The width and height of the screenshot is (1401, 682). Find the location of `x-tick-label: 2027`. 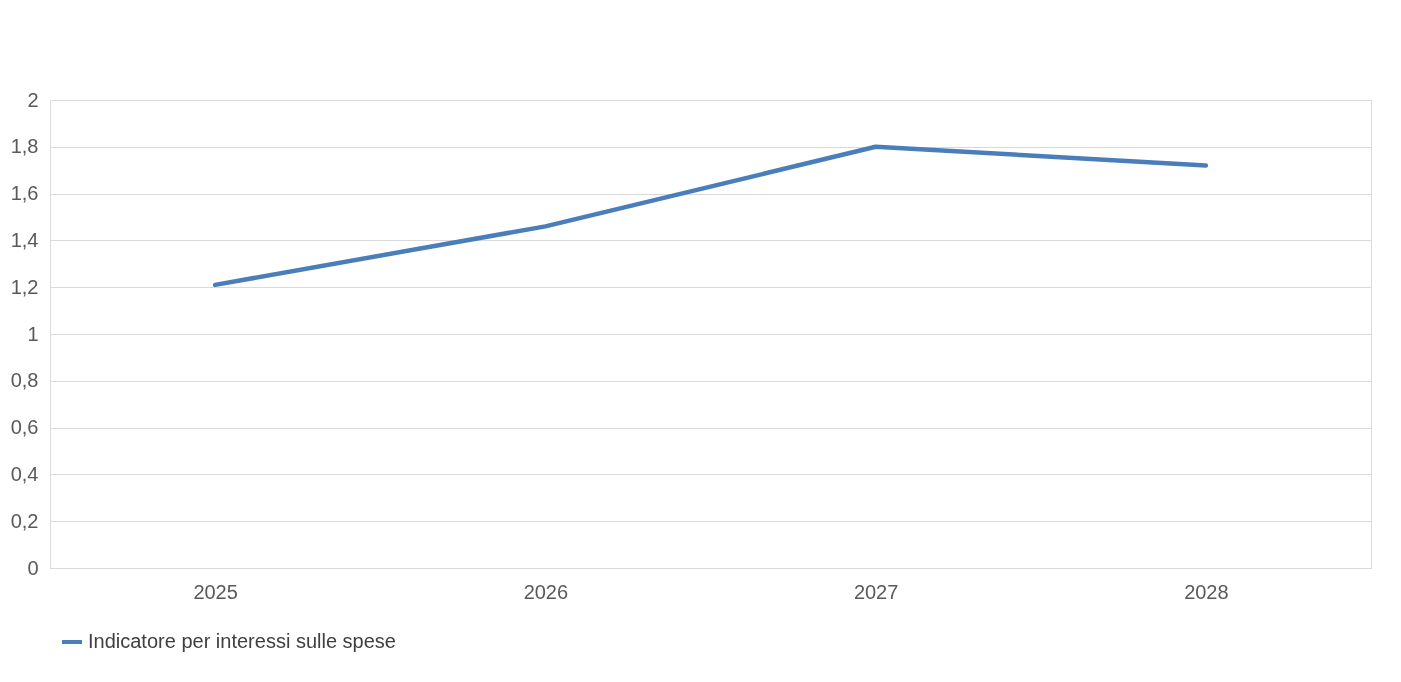

x-tick-label: 2027 is located at coordinates (876, 591).